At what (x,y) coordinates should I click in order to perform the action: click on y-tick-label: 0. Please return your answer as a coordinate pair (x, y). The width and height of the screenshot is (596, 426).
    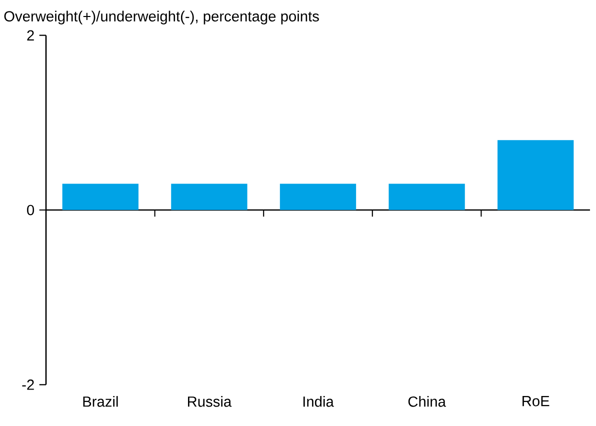
    Looking at the image, I should click on (30, 210).